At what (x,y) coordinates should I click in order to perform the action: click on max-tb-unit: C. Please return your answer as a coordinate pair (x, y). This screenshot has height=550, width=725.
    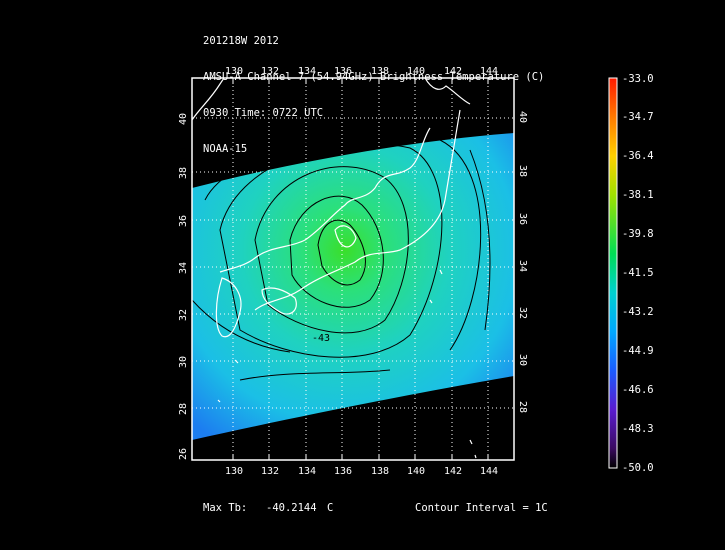
    Looking at the image, I should click on (330, 508).